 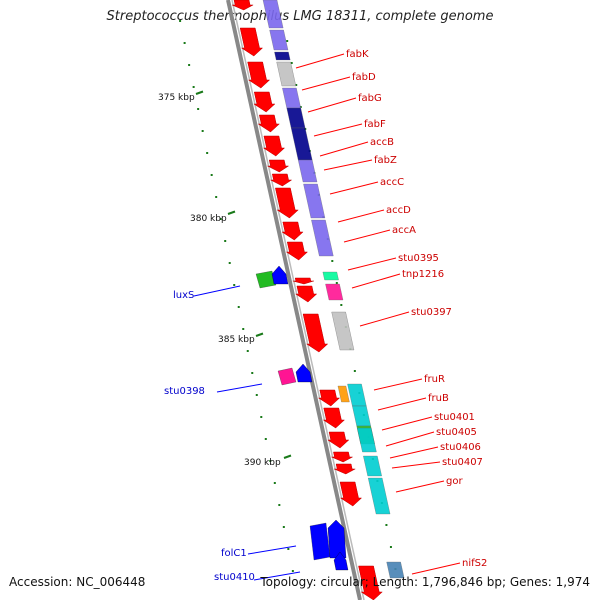 I want to click on gene-label-forward: fabG, so click(x=370, y=98).